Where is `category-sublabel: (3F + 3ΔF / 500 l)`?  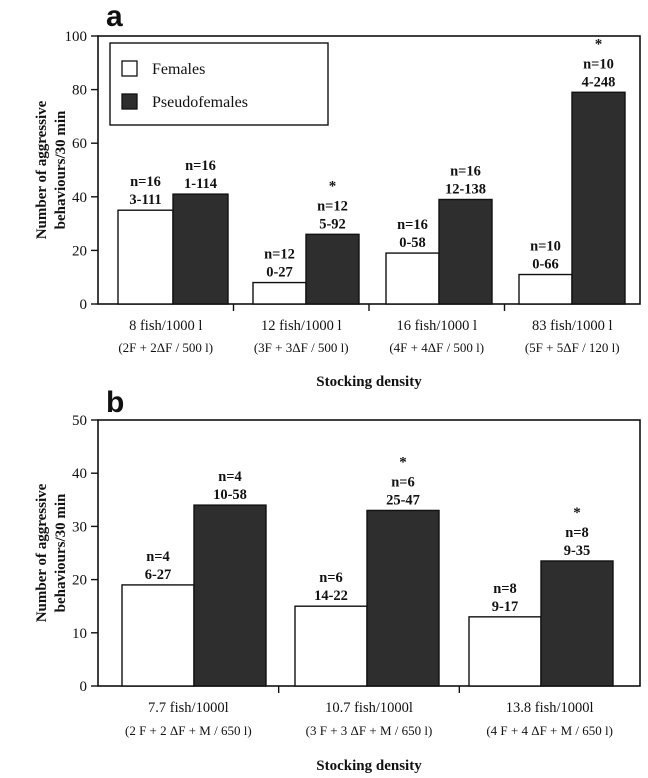 category-sublabel: (3F + 3ΔF / 500 l) is located at coordinates (301, 347).